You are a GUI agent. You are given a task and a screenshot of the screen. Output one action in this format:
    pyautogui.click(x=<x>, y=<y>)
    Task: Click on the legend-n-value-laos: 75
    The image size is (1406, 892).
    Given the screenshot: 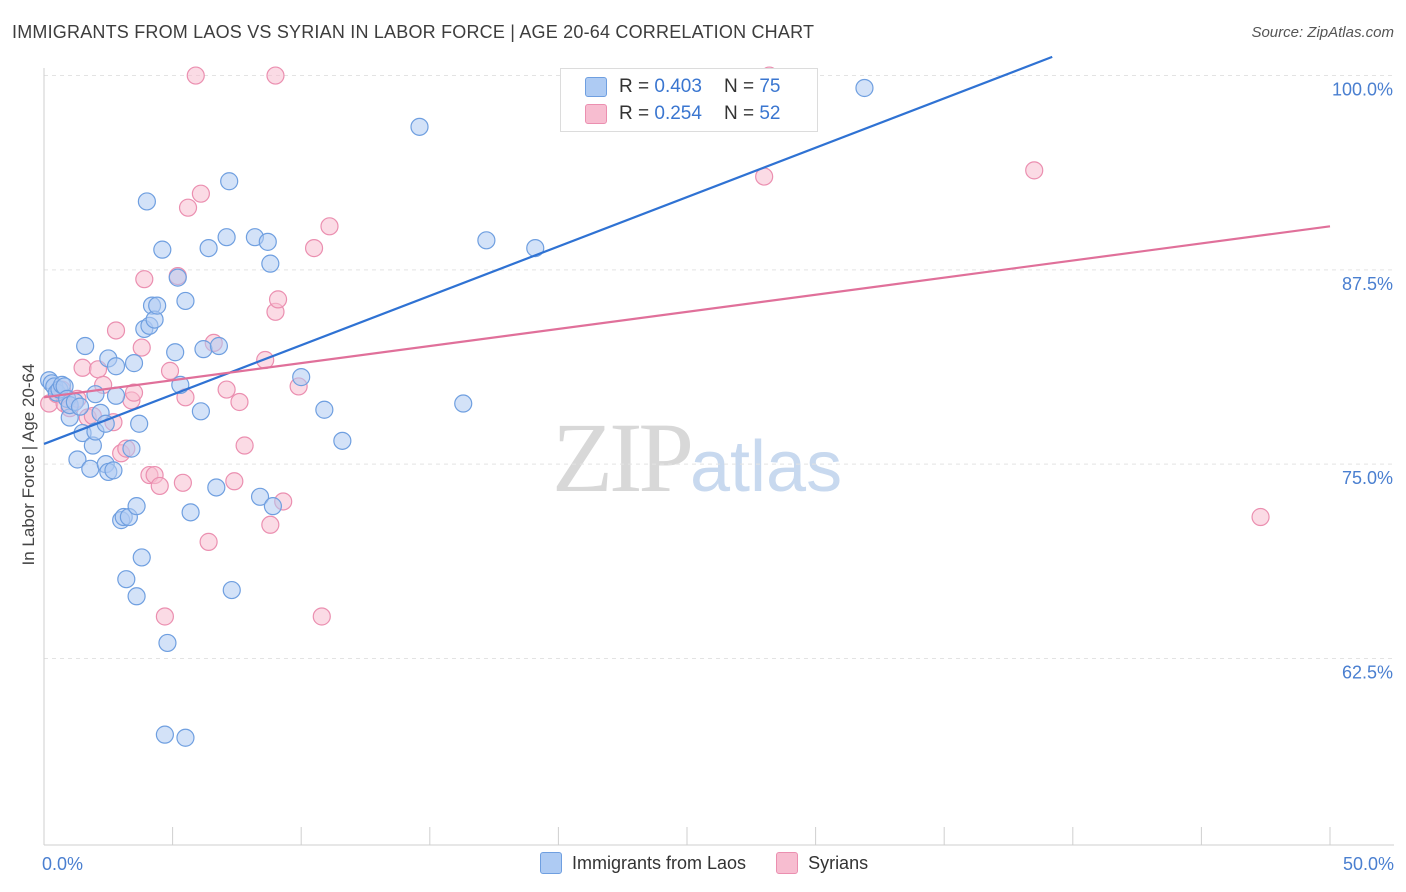 What is the action you would take?
    pyautogui.click(x=770, y=86)
    